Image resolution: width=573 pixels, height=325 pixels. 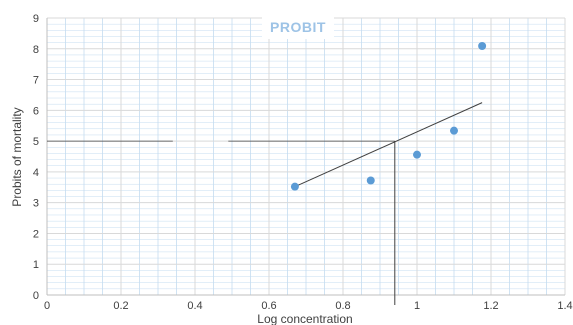 What do you see at coordinates (36, 173) in the screenshot?
I see `y-tick-label: 4` at bounding box center [36, 173].